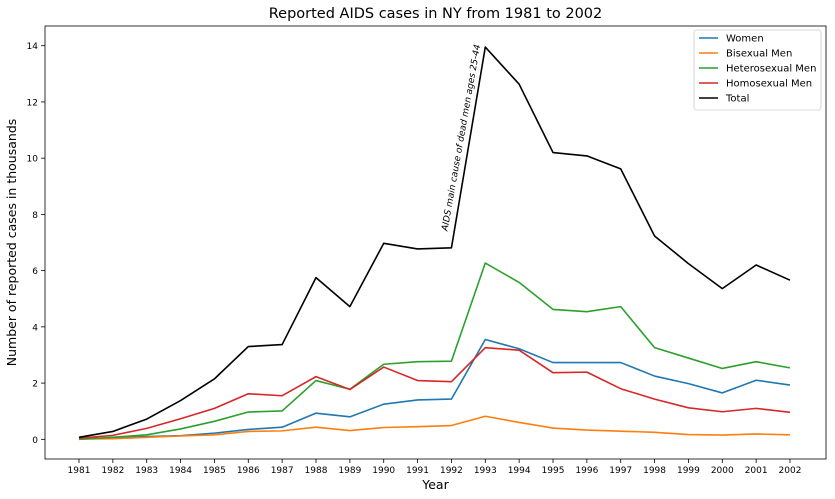 The width and height of the screenshot is (835, 499). What do you see at coordinates (36, 244) in the screenshot?
I see `y-axis: 0 2 4 6 8 10 12 14` at bounding box center [36, 244].